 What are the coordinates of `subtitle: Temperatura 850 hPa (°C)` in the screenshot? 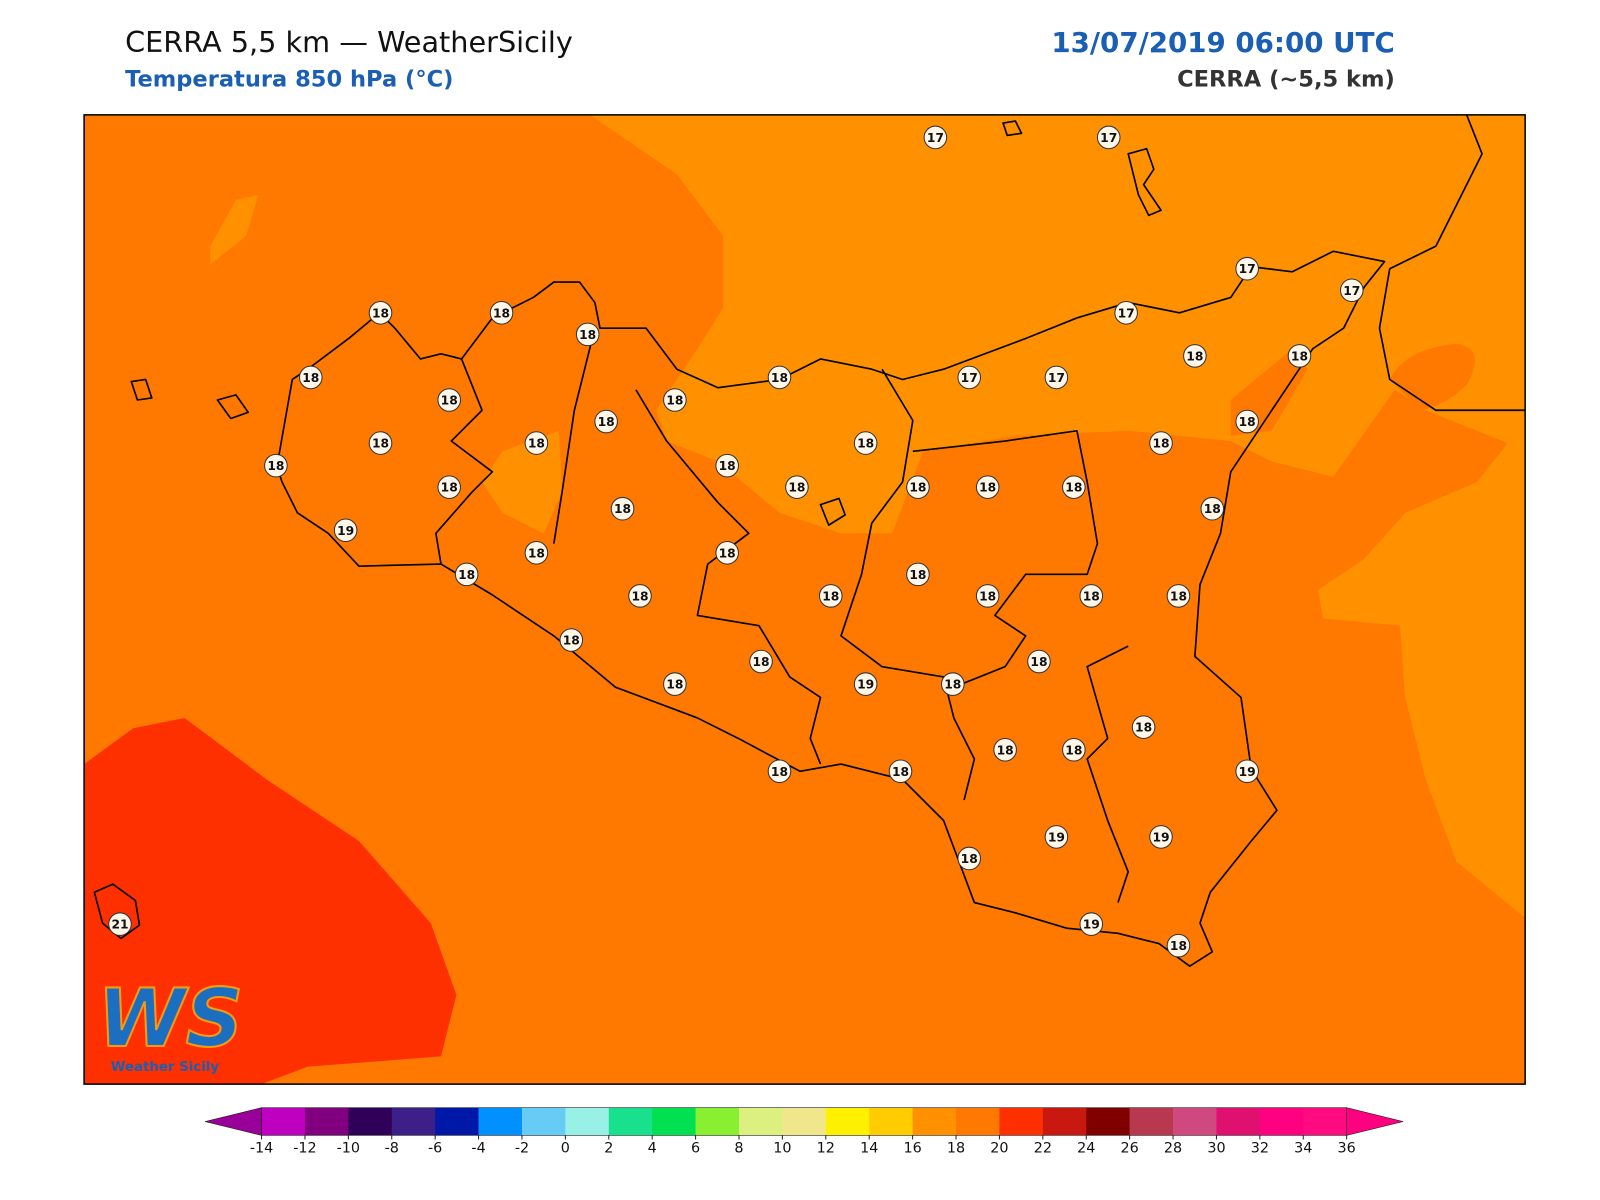 It's located at (289, 80).